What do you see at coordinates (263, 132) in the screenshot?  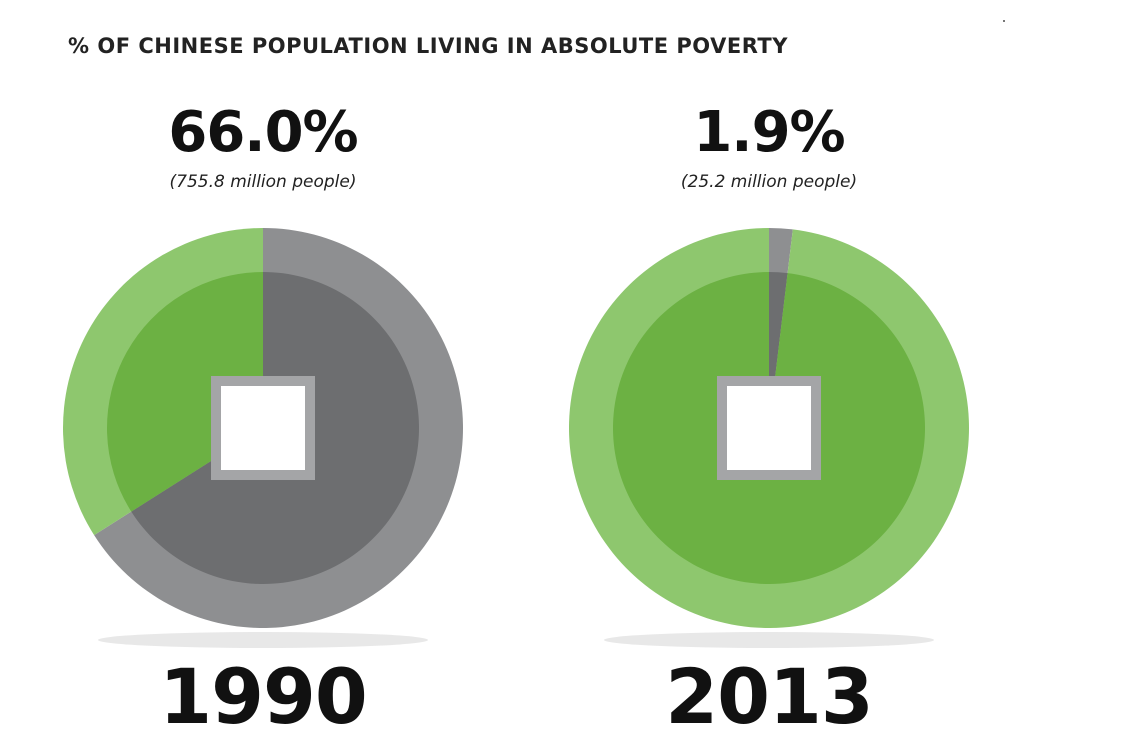 I see `poverty-percent-label: 66.0%` at bounding box center [263, 132].